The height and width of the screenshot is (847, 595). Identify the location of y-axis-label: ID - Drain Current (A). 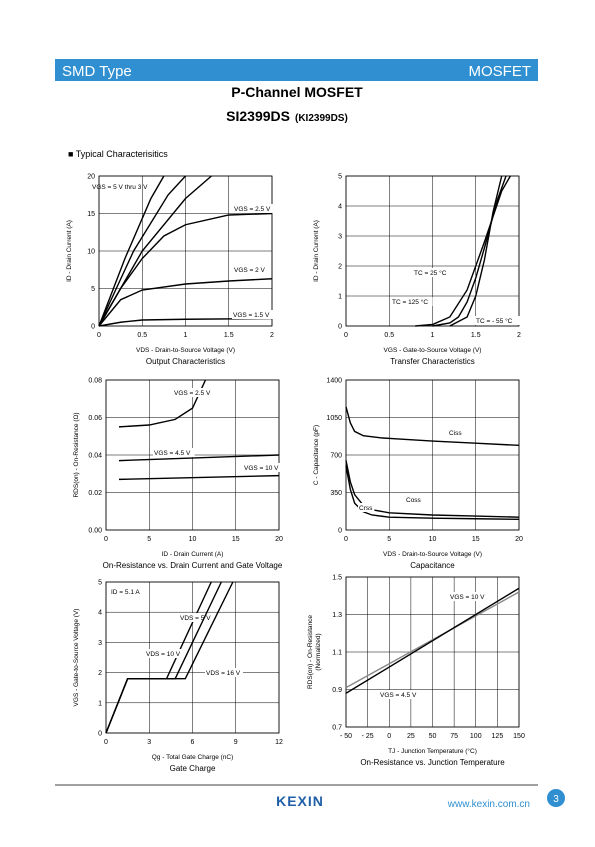
(316, 251).